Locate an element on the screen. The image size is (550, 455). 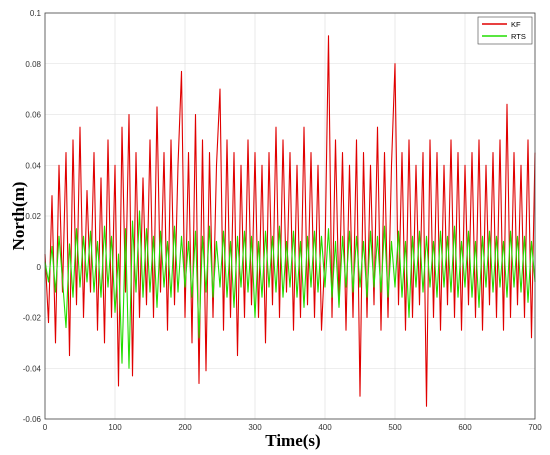
y-tick-label: 0.1 is located at coordinates (36, 13).